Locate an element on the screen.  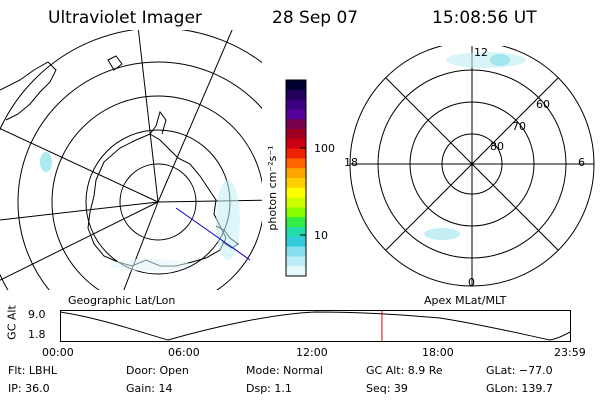
mlt-label-left: 18 is located at coordinates (351, 162).